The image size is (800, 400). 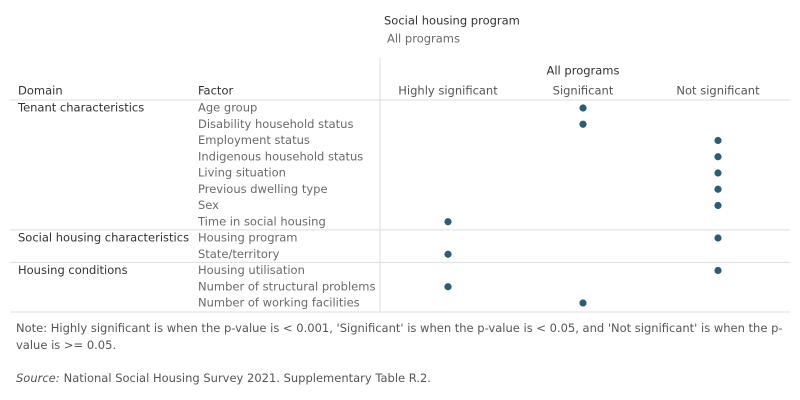 I want to click on factor-header: Factor, so click(x=215, y=91).